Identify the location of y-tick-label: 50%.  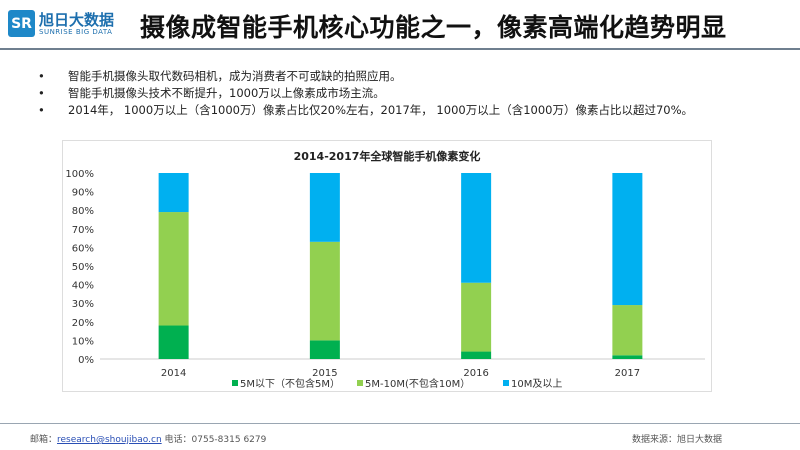
(83, 267).